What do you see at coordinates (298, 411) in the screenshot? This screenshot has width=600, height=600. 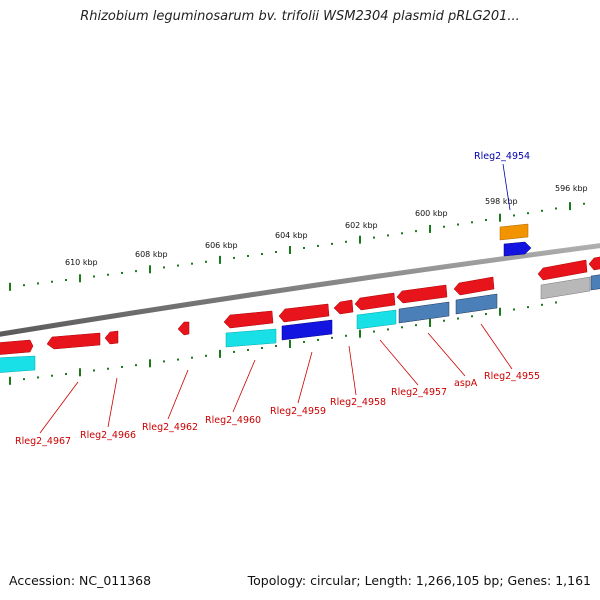 I see `gene-label: Rleg2_4959` at bounding box center [298, 411].